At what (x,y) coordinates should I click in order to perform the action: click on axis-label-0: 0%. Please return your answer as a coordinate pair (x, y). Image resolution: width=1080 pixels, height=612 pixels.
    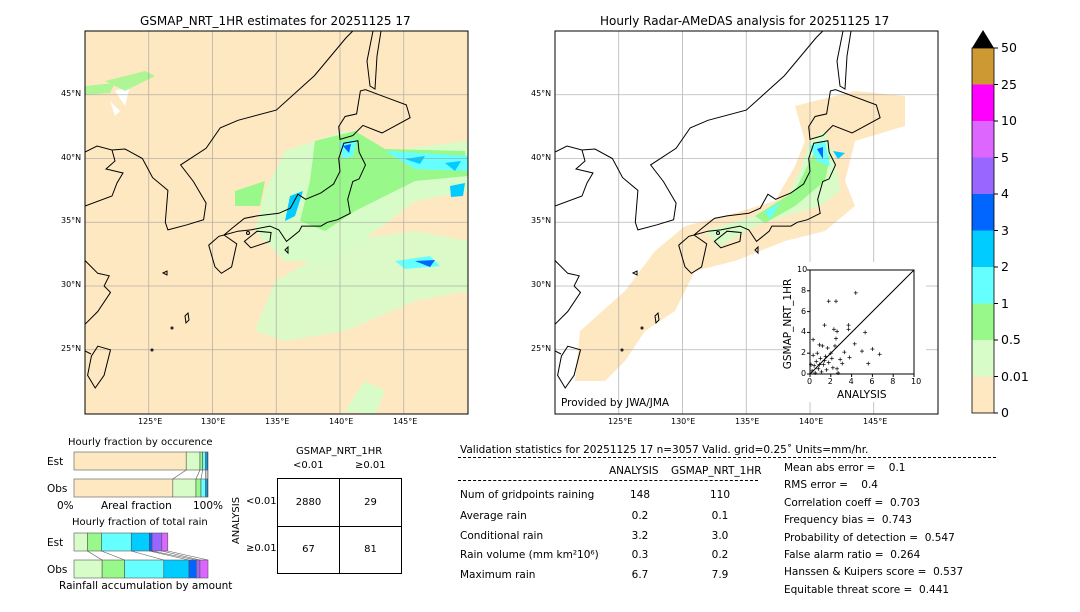
    Looking at the image, I should click on (65, 506).